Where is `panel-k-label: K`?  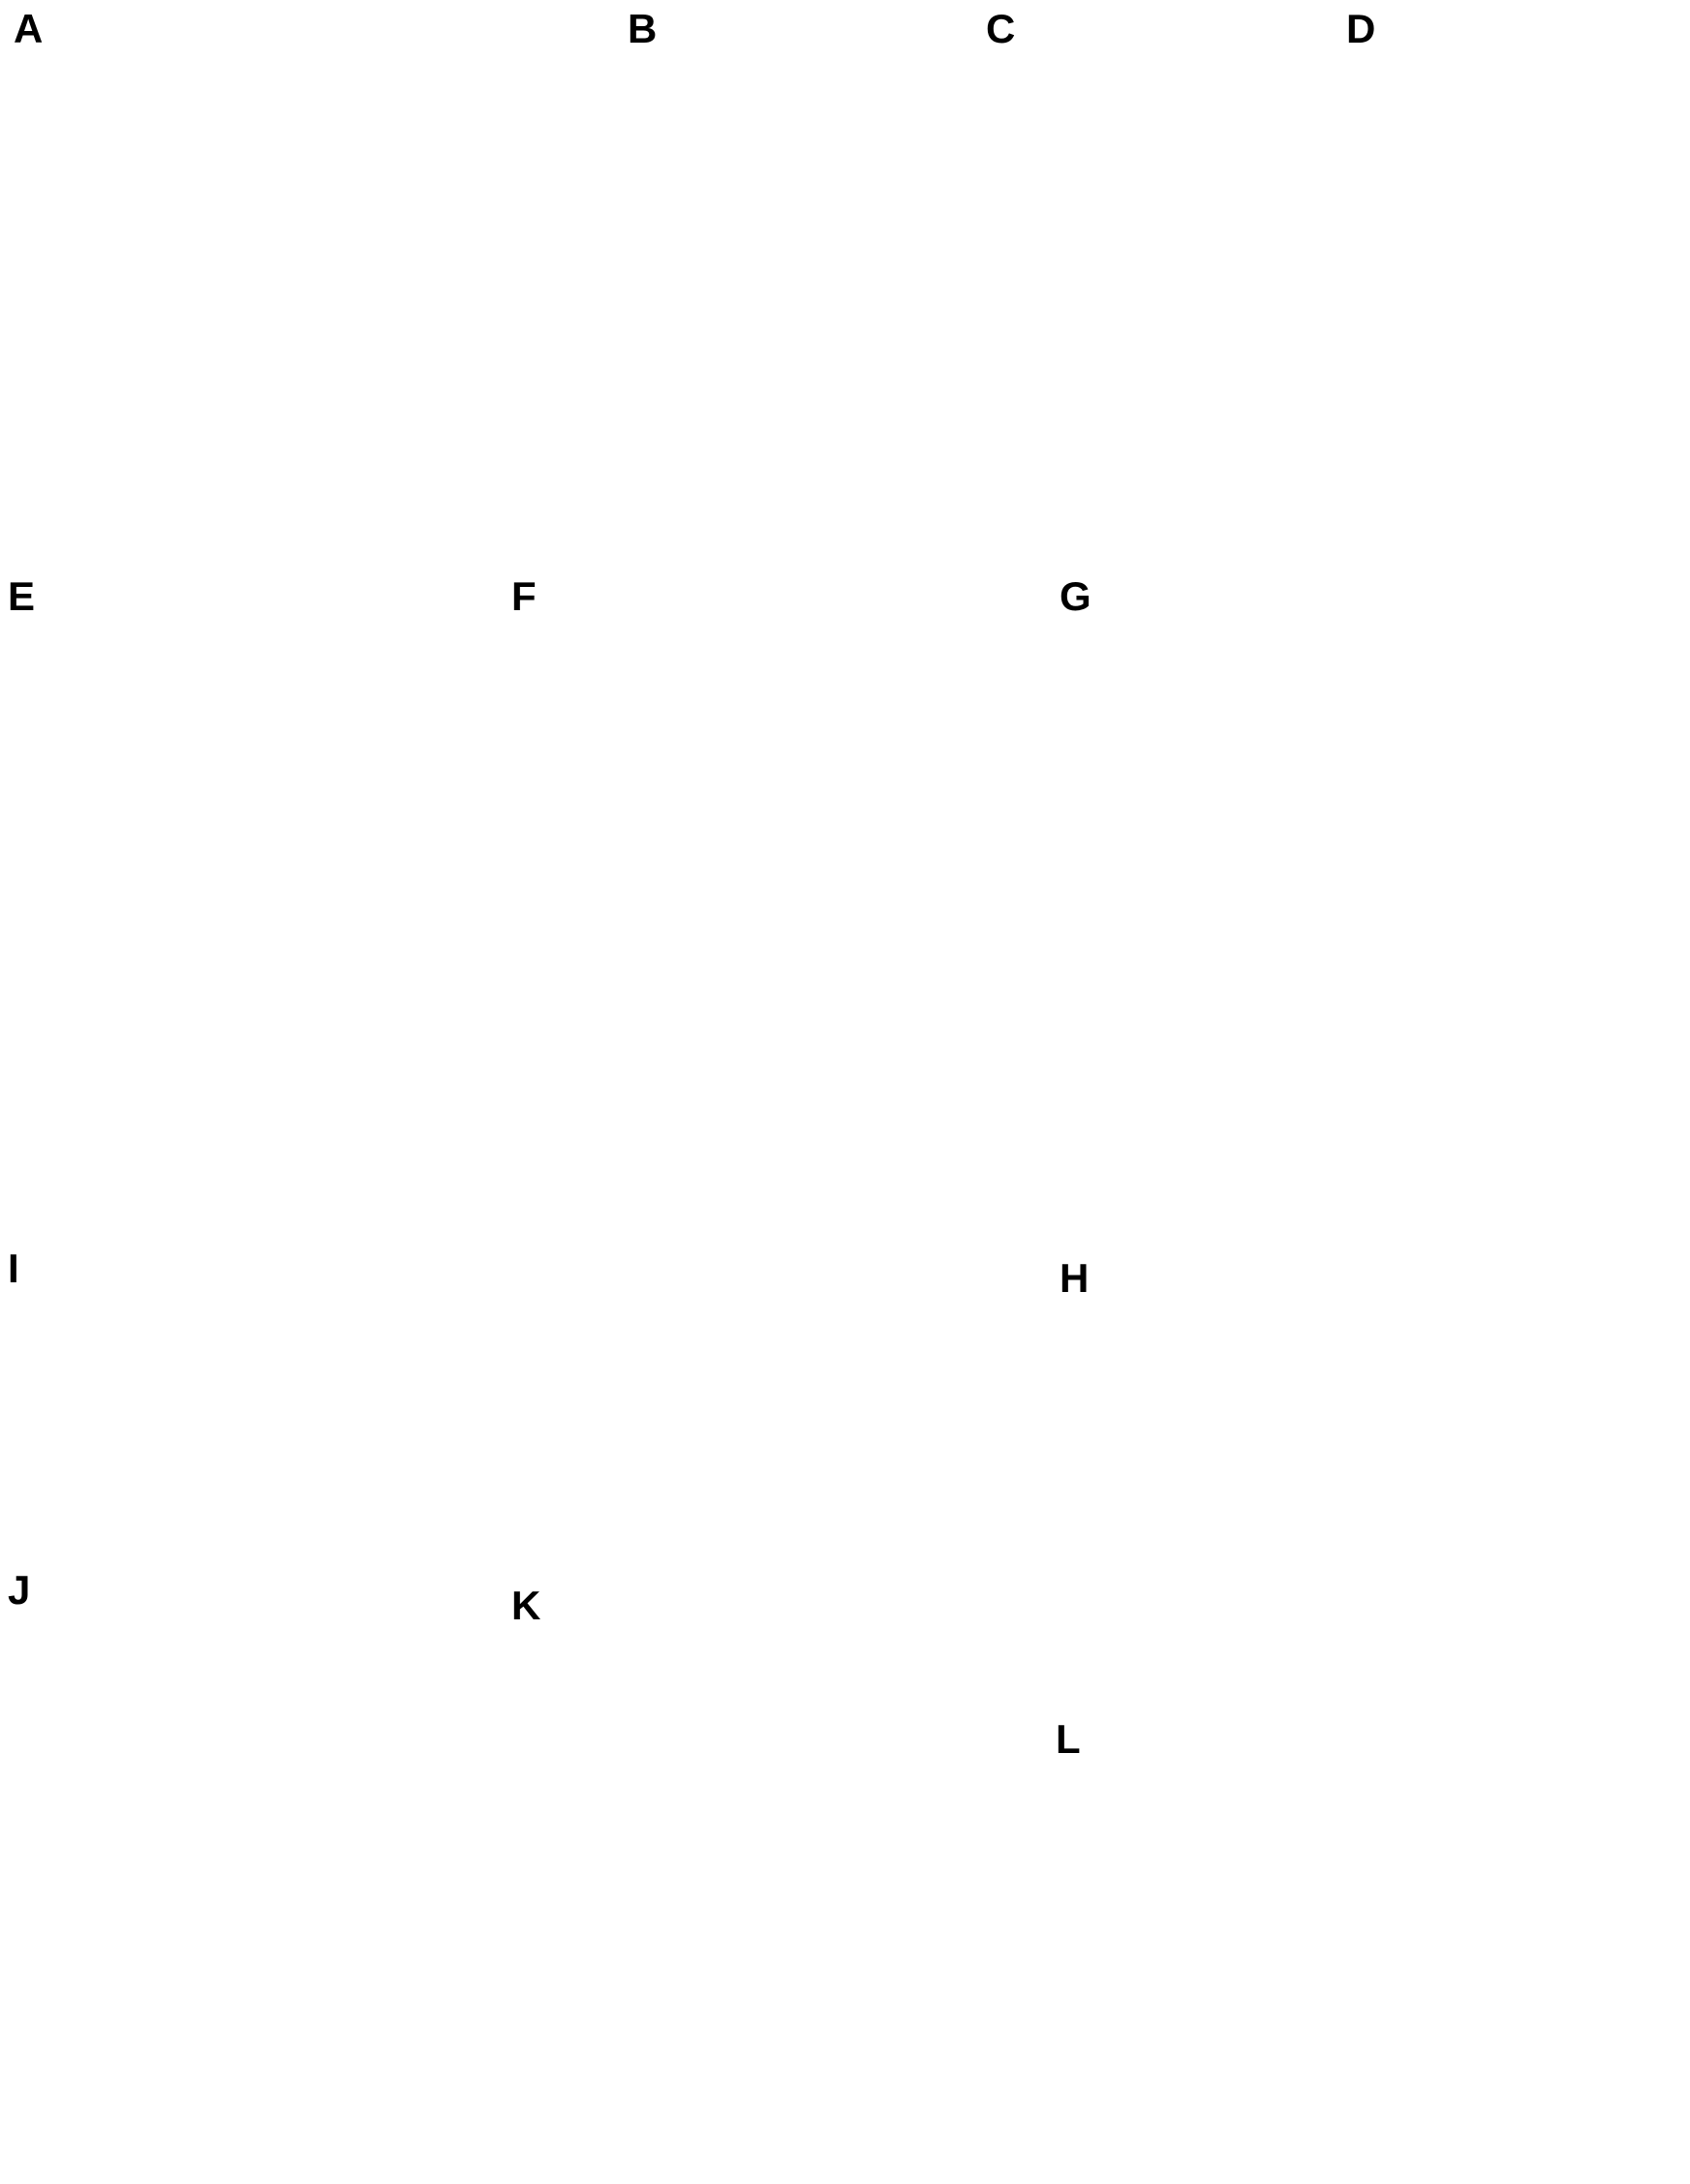
panel-k-label: K is located at coordinates (526, 1606).